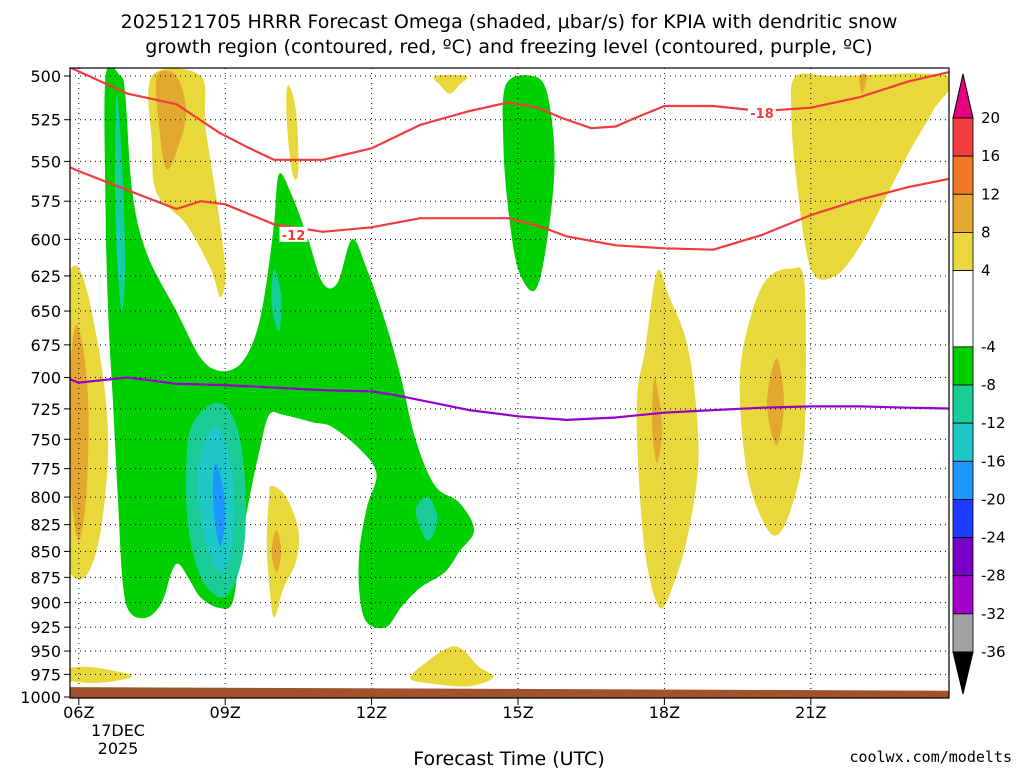  What do you see at coordinates (993, 538) in the screenshot?
I see `colorbar-label--24: -24` at bounding box center [993, 538].